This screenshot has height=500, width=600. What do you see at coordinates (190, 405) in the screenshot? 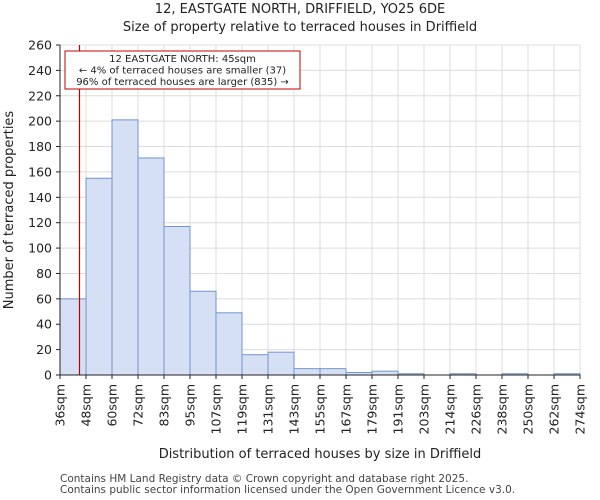
I see `x-tick-label-95sqm: 95sqm` at bounding box center [190, 405].